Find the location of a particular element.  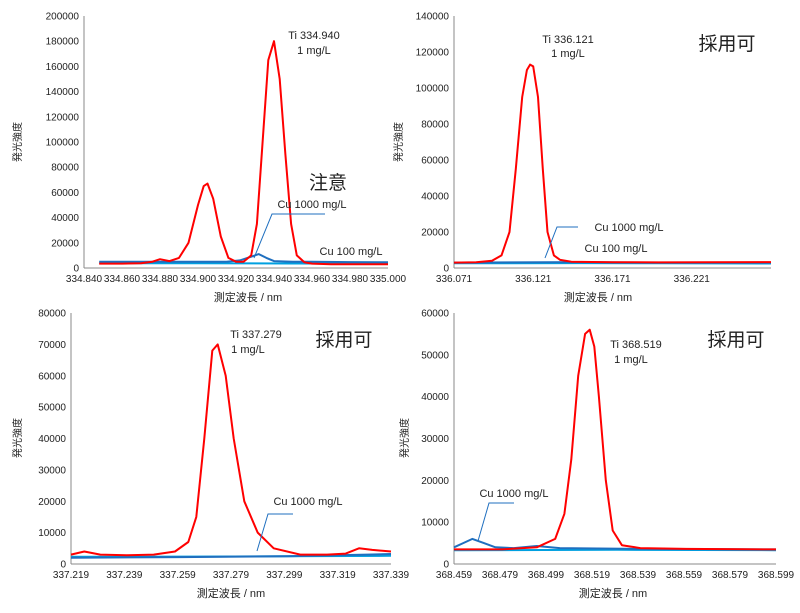

y-tick-label: 120000 is located at coordinates (433, 53).